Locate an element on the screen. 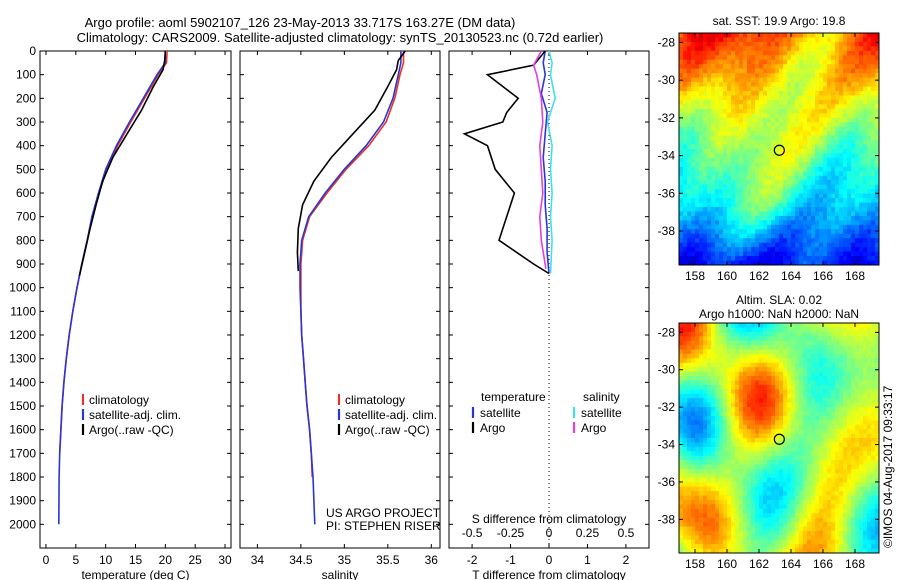 This screenshot has width=900, height=580. legend-label: satellite-adj. clim. is located at coordinates (391, 415).